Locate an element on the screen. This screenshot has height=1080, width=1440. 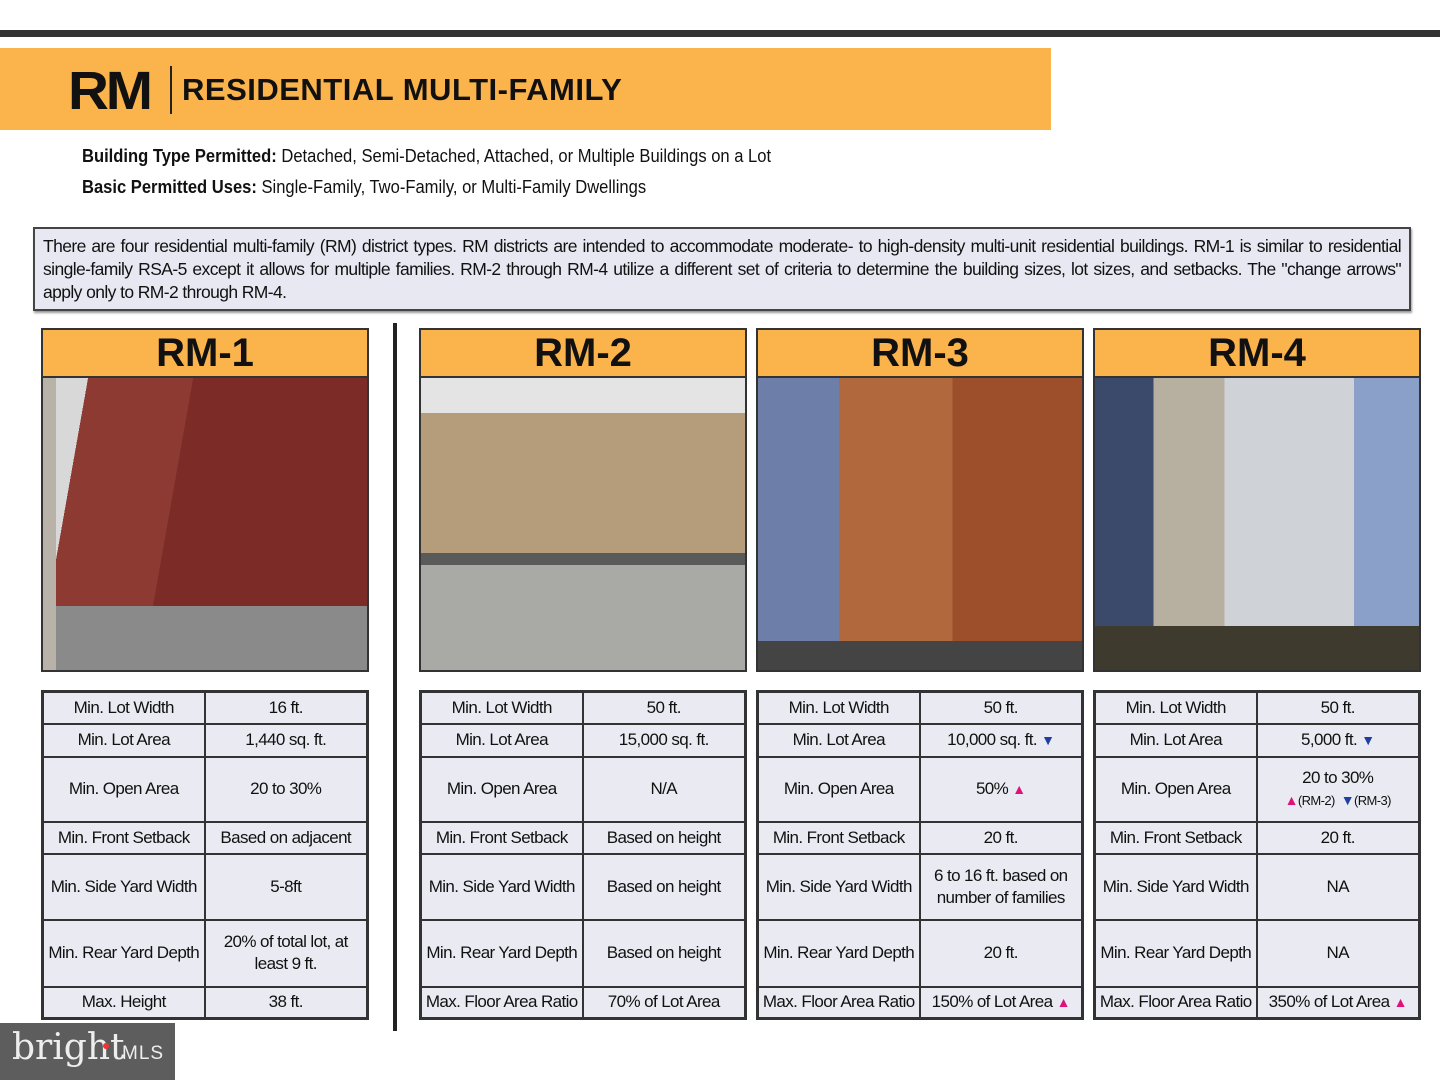
standard-value-cell: 70% of Lot Area is located at coordinates (664, 1002).